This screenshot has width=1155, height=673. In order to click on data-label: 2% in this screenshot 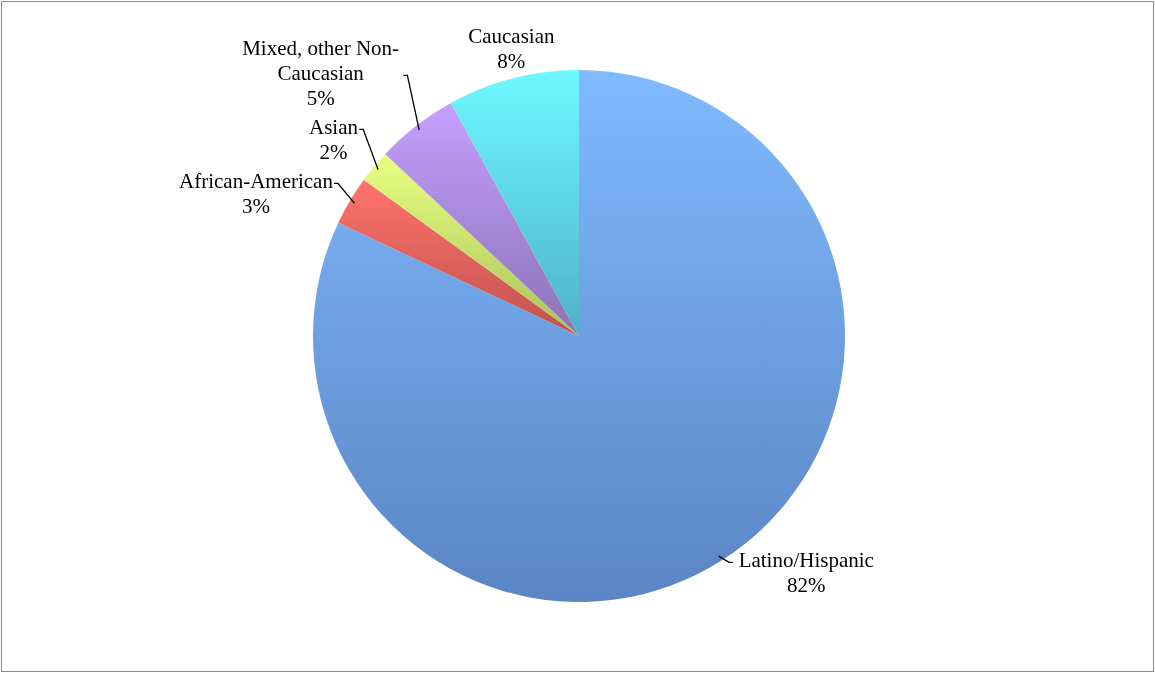, I will do `click(333, 152)`.